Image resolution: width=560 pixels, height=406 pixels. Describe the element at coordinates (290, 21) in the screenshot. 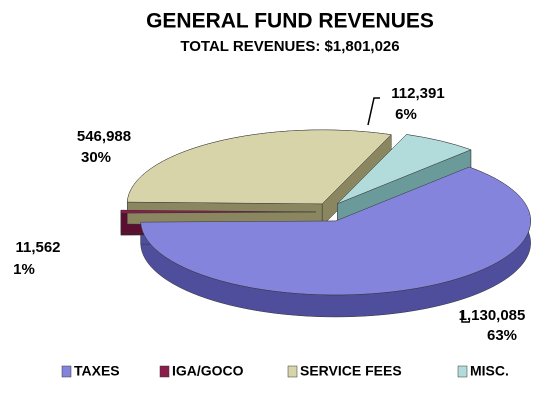

I see `chart-title: GENERAL FUND REVENUES` at that location.